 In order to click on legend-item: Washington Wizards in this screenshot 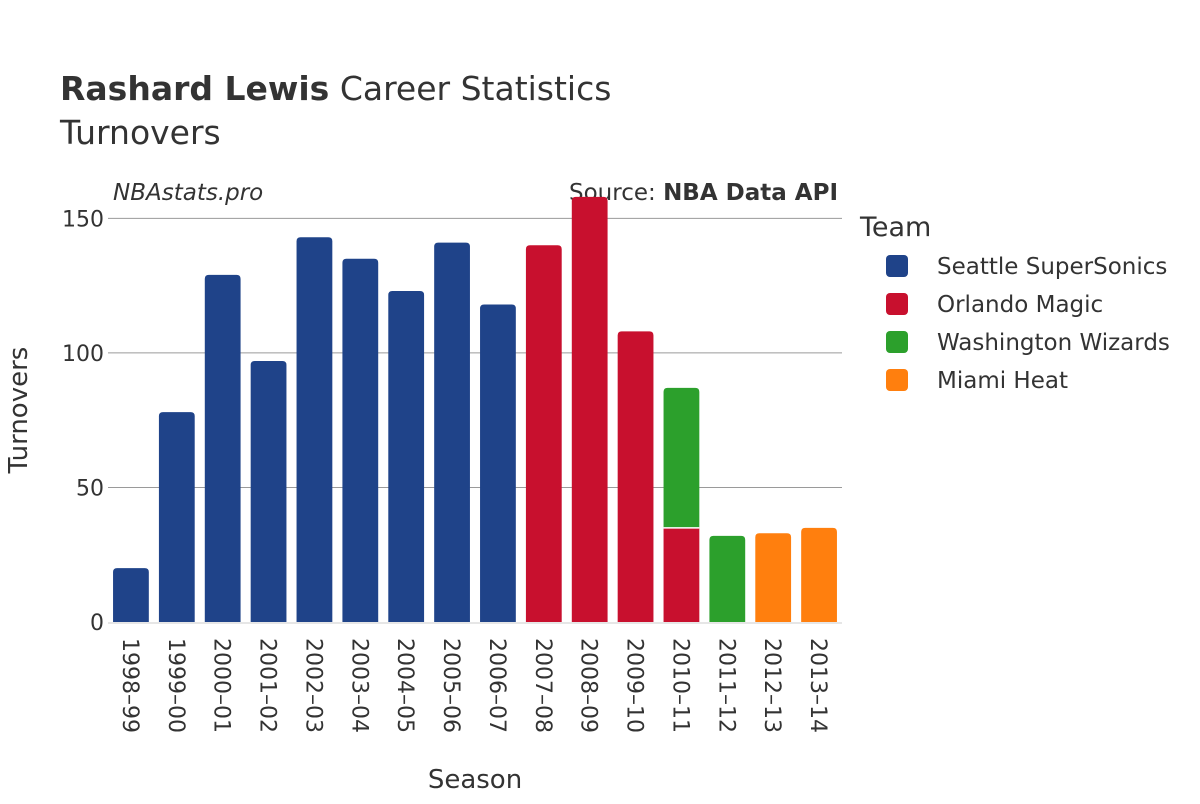, I will do `click(1028, 343)`.